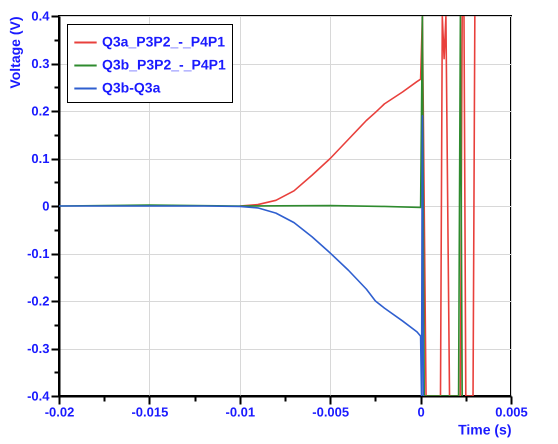  I want to click on y-tick-label: 0.4, so click(40, 16).